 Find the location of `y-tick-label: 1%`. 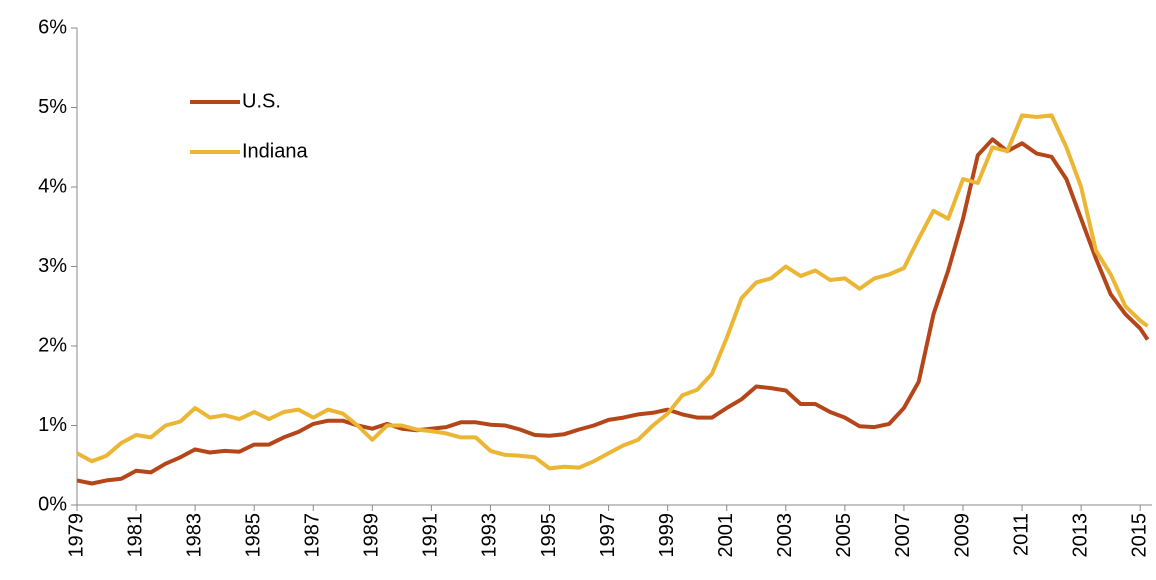

y-tick-label: 1% is located at coordinates (52, 425).